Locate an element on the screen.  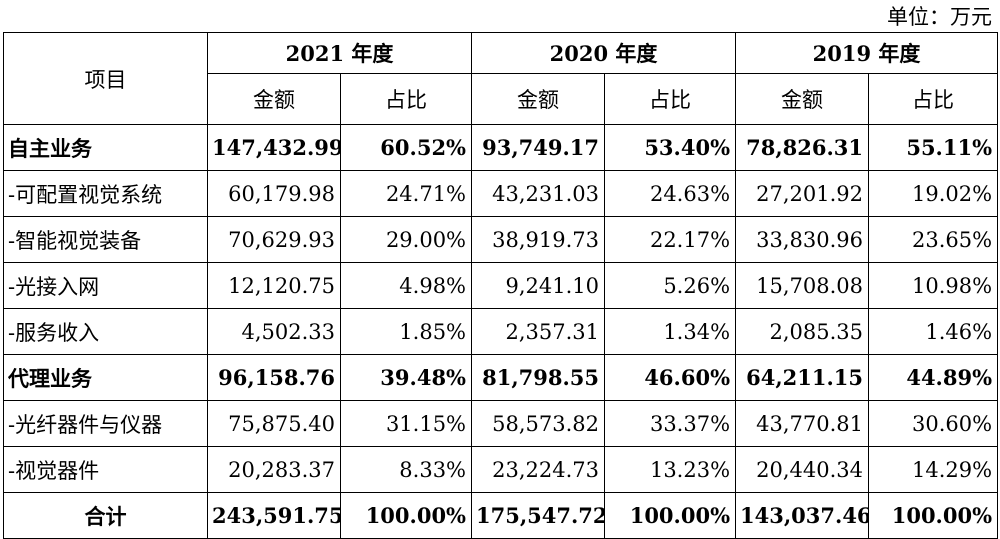
amount-cell: 81,798.55 is located at coordinates (538, 377).